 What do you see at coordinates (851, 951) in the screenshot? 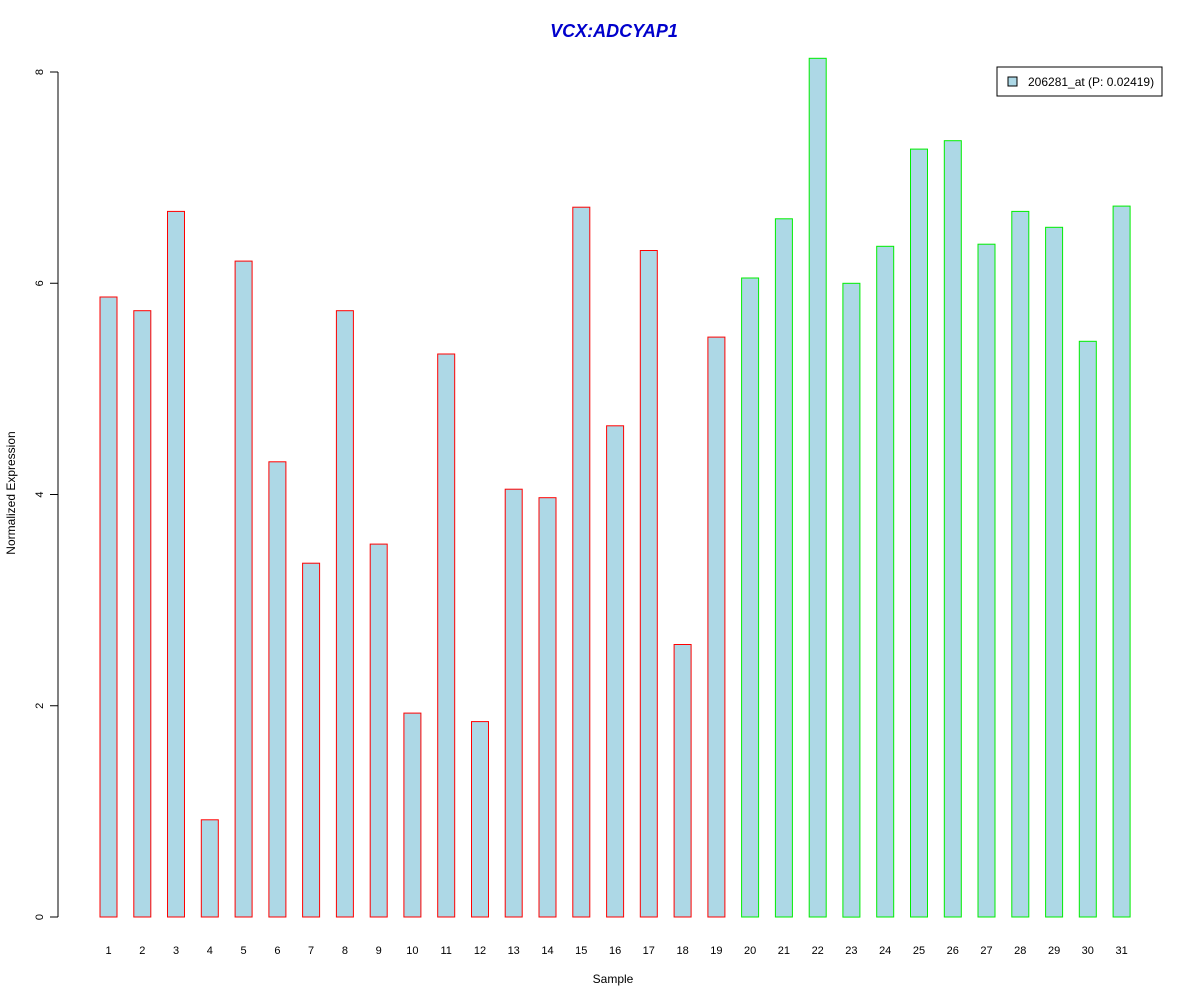
I see `x-tick-label: 23` at bounding box center [851, 951].